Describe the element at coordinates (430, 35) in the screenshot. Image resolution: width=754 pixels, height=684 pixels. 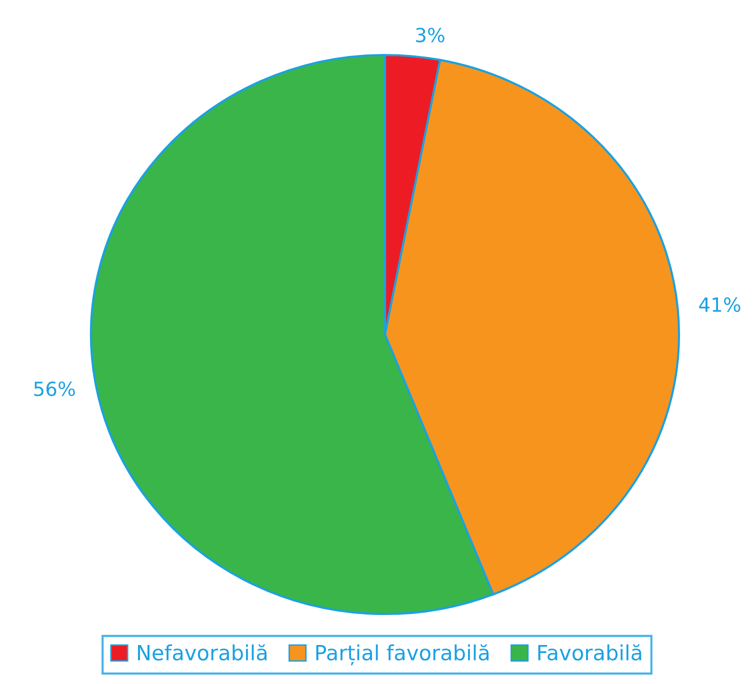
I see `data-label: 3%` at that location.